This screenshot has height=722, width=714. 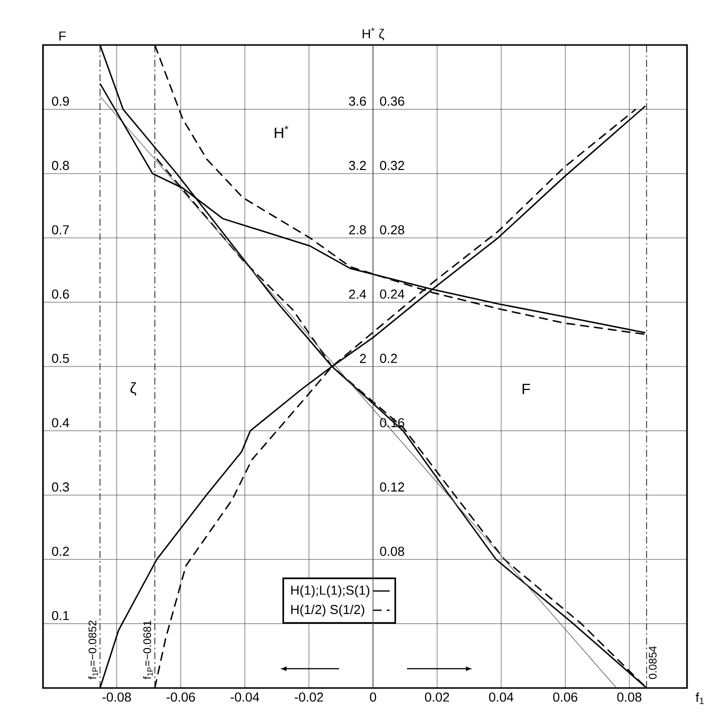 I want to click on y2-tick-label: 2, so click(x=363, y=358).